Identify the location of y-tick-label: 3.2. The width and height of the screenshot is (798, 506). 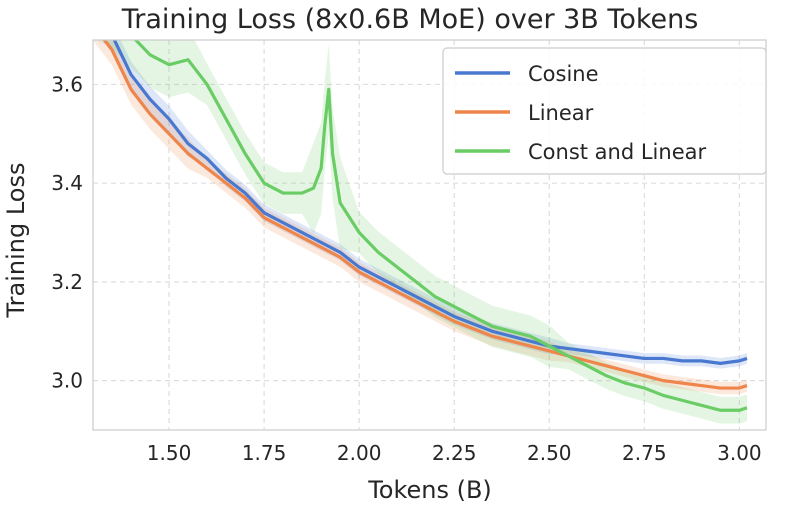
(67, 282).